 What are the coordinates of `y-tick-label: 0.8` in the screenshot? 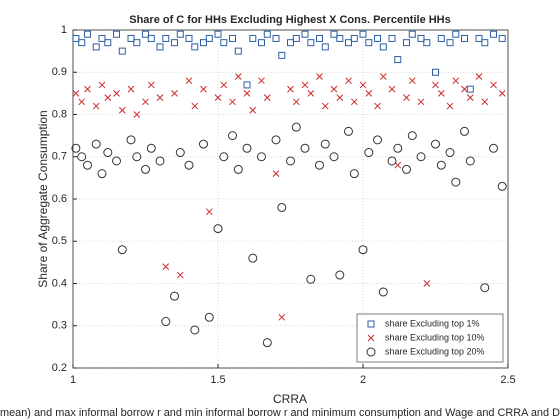 It's located at (59, 114).